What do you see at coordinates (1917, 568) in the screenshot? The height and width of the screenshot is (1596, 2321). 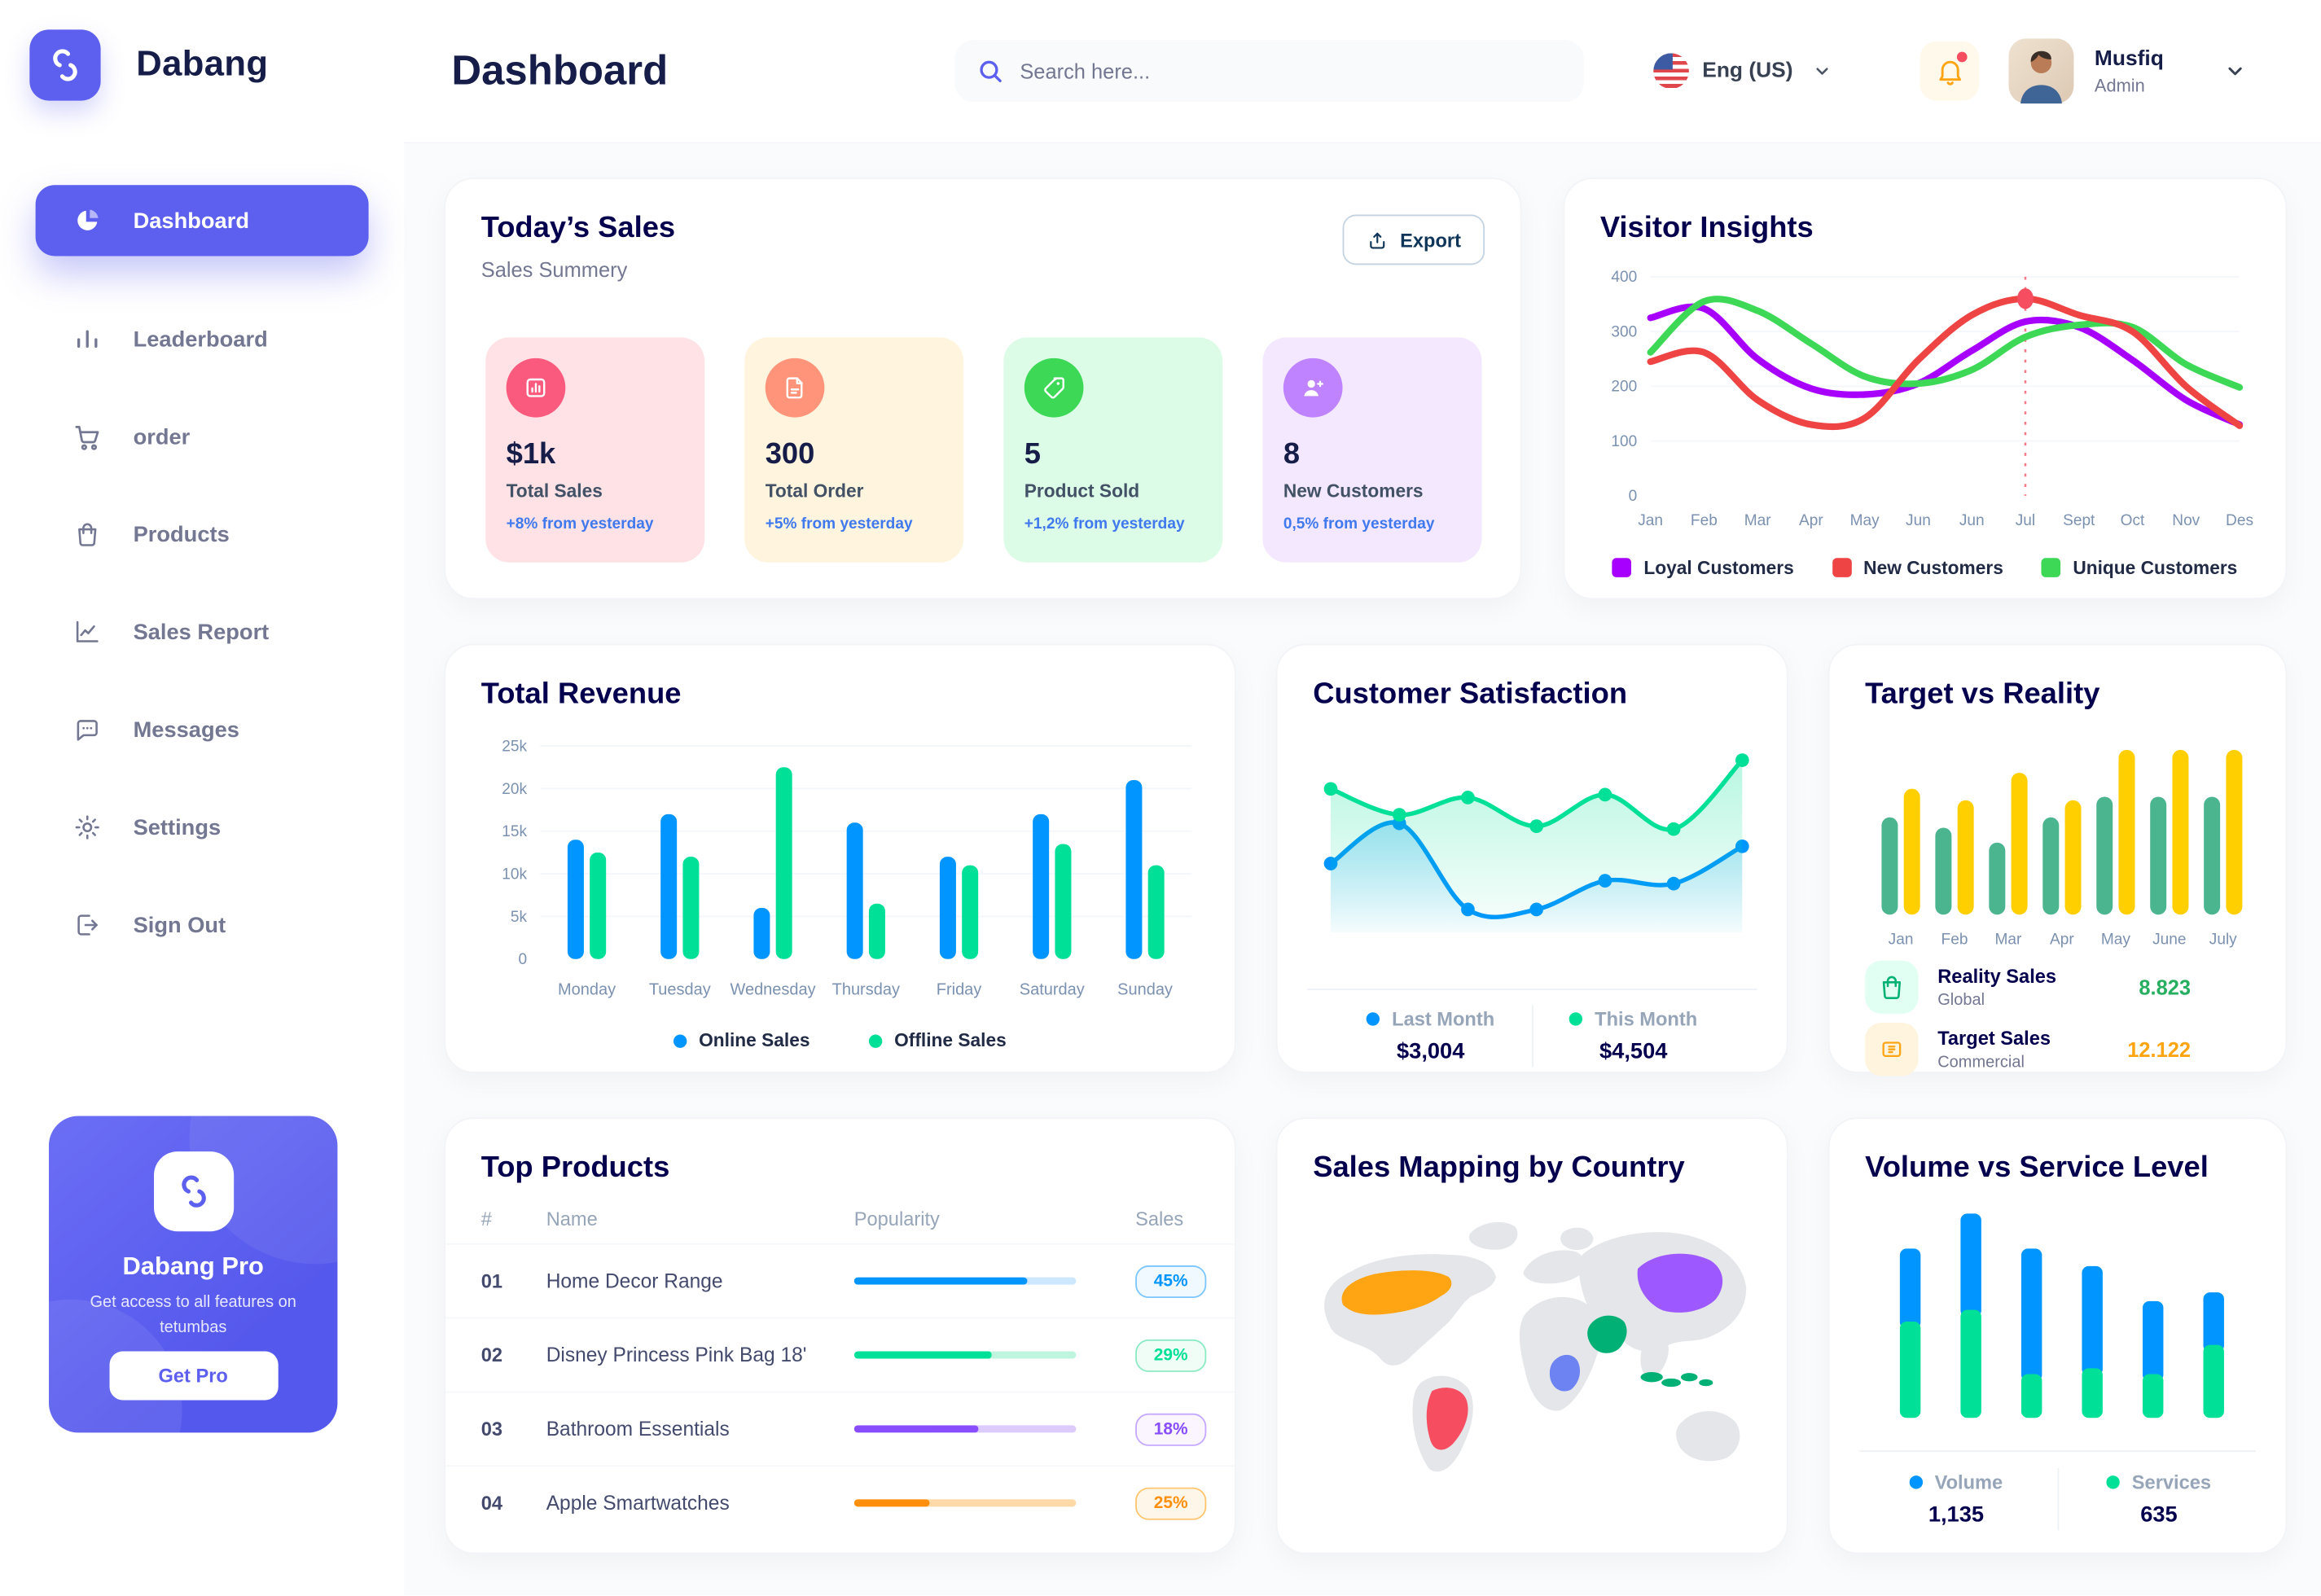 I see `legend-item-new-customers: New Customers` at bounding box center [1917, 568].